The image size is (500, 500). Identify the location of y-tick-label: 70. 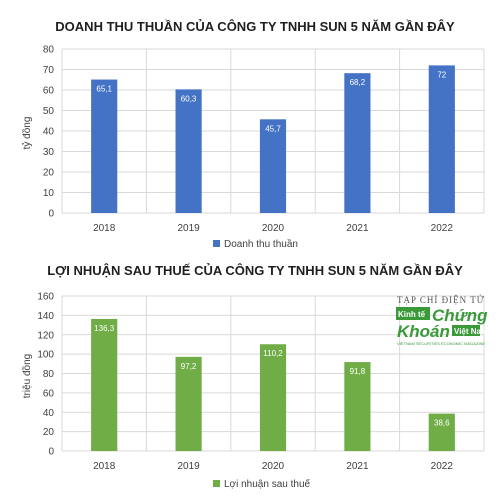
(49, 70).